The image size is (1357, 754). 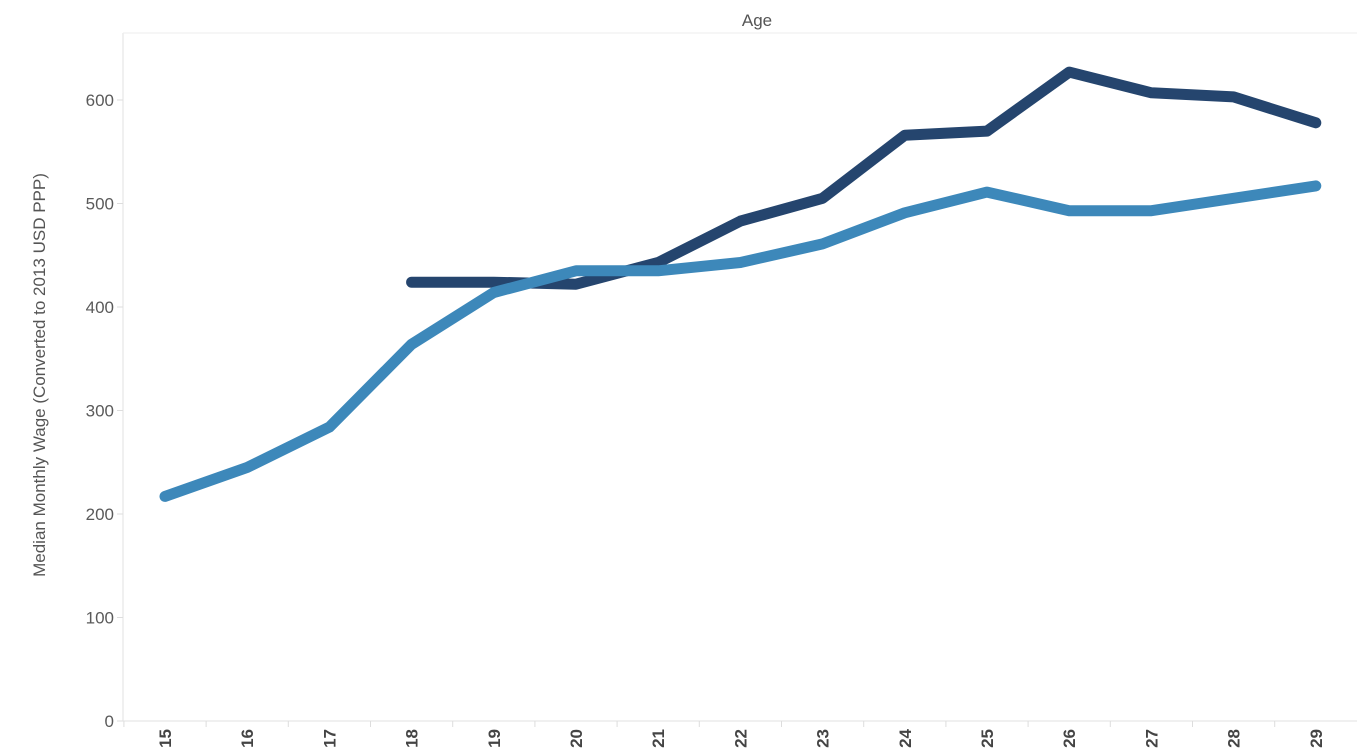 I want to click on x-tick-label: 29, so click(x=1316, y=738).